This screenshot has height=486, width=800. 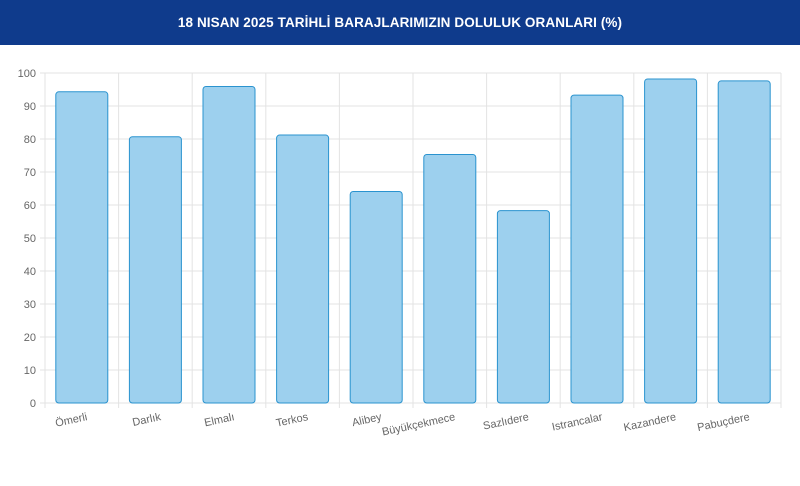 I want to click on x-tick-label: Ömerli, so click(x=71, y=420).